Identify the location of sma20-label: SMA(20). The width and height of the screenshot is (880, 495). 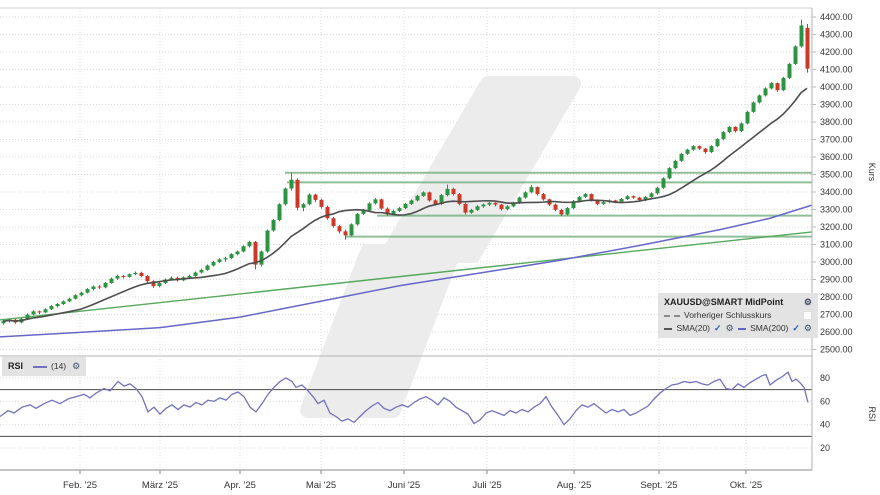
(693, 328).